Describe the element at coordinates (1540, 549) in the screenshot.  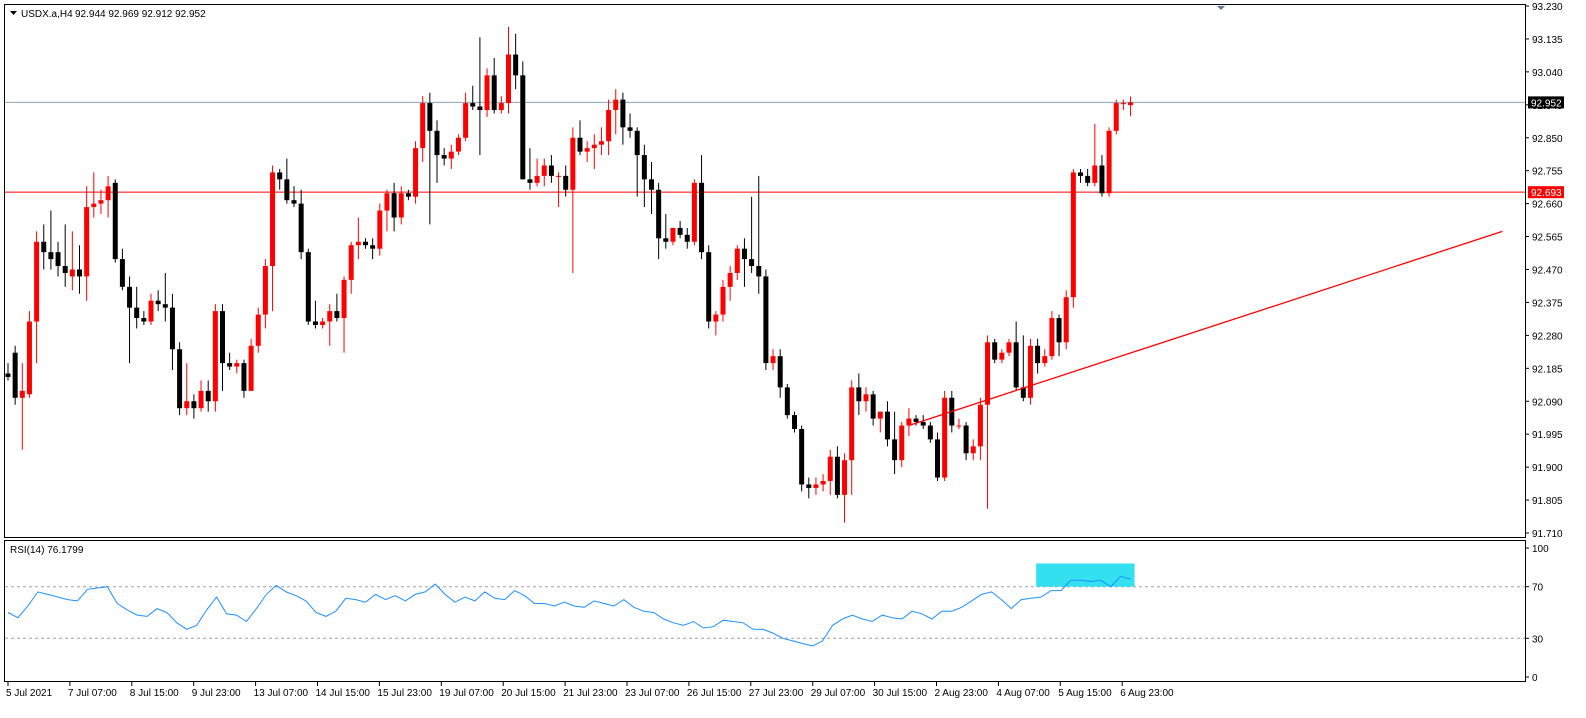
I see `rsi-tick-label: 100` at that location.